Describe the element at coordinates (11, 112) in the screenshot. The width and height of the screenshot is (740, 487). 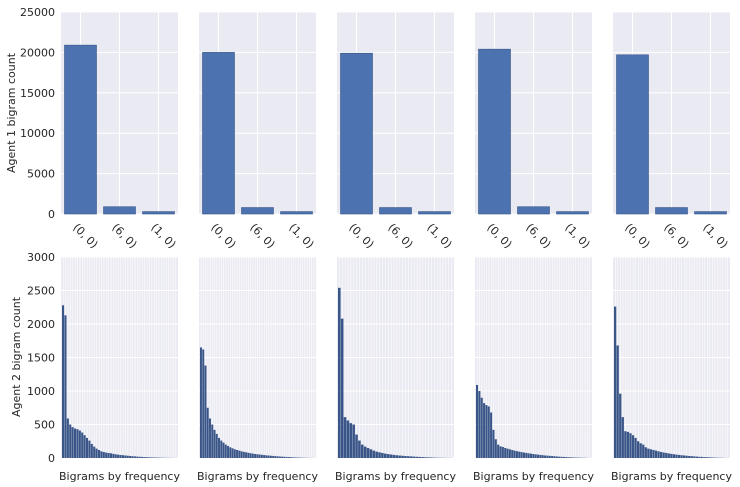
I see `top-y-axis-label: Agent 1 bigram count` at that location.